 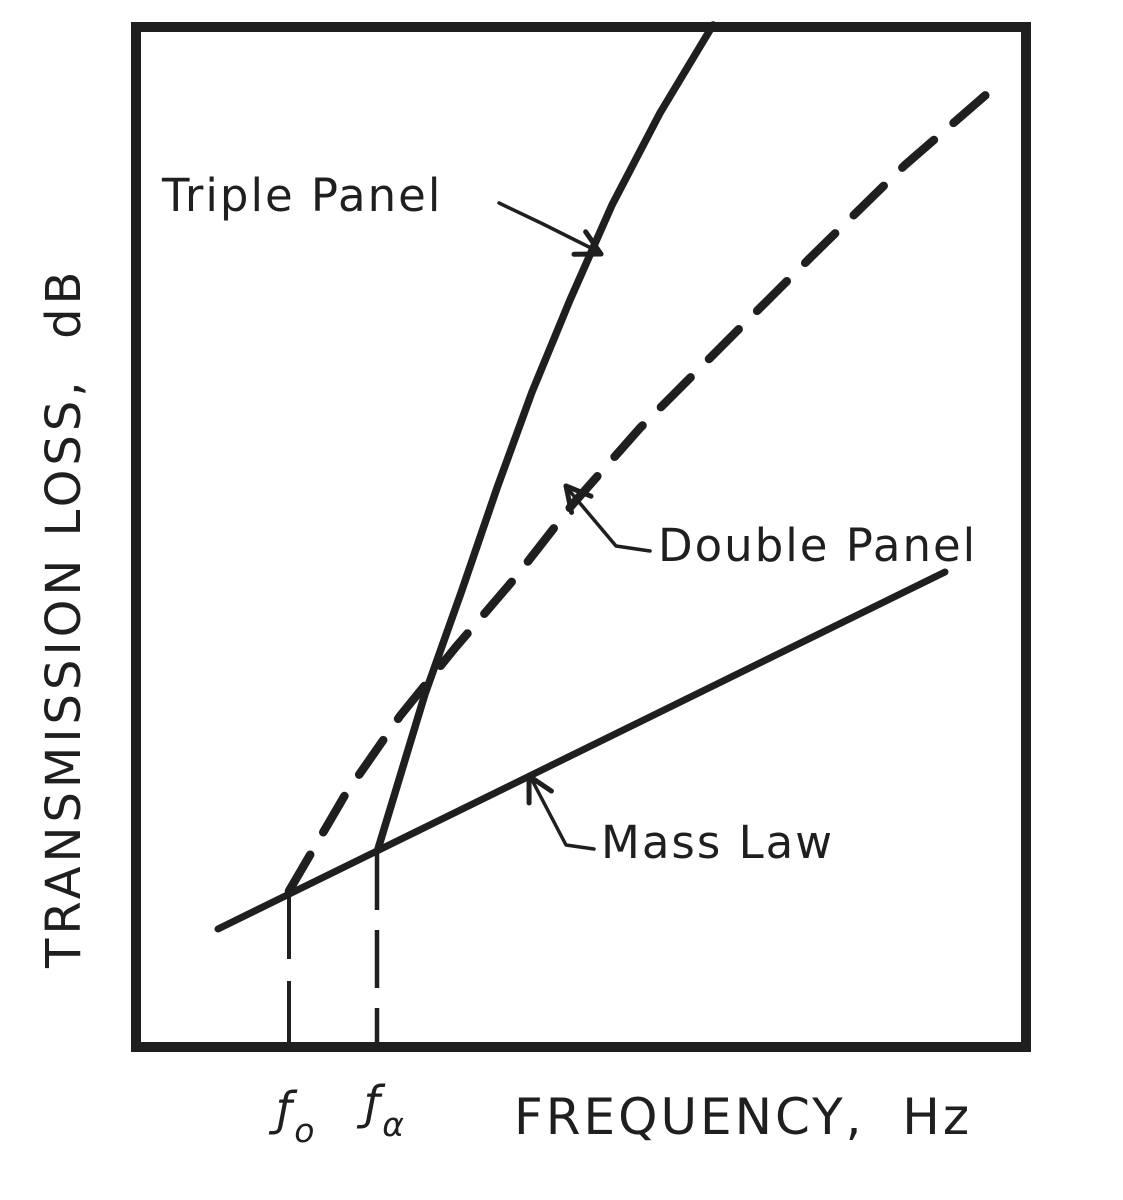 What do you see at coordinates (64, 617) in the screenshot?
I see `y-axis-label: TRANSMISSION LOSS, dB` at bounding box center [64, 617].